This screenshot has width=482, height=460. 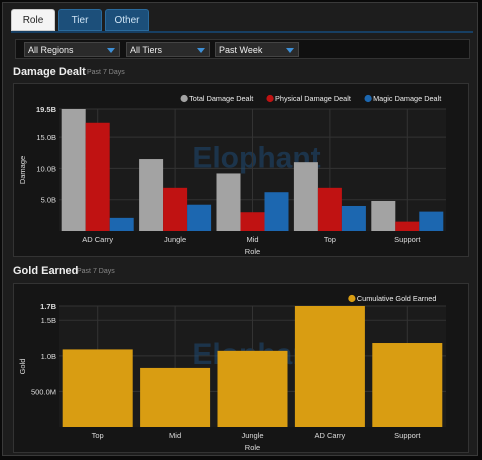 What do you see at coordinates (46, 137) in the screenshot?
I see `y-tick-label: 15.0B` at bounding box center [46, 137].